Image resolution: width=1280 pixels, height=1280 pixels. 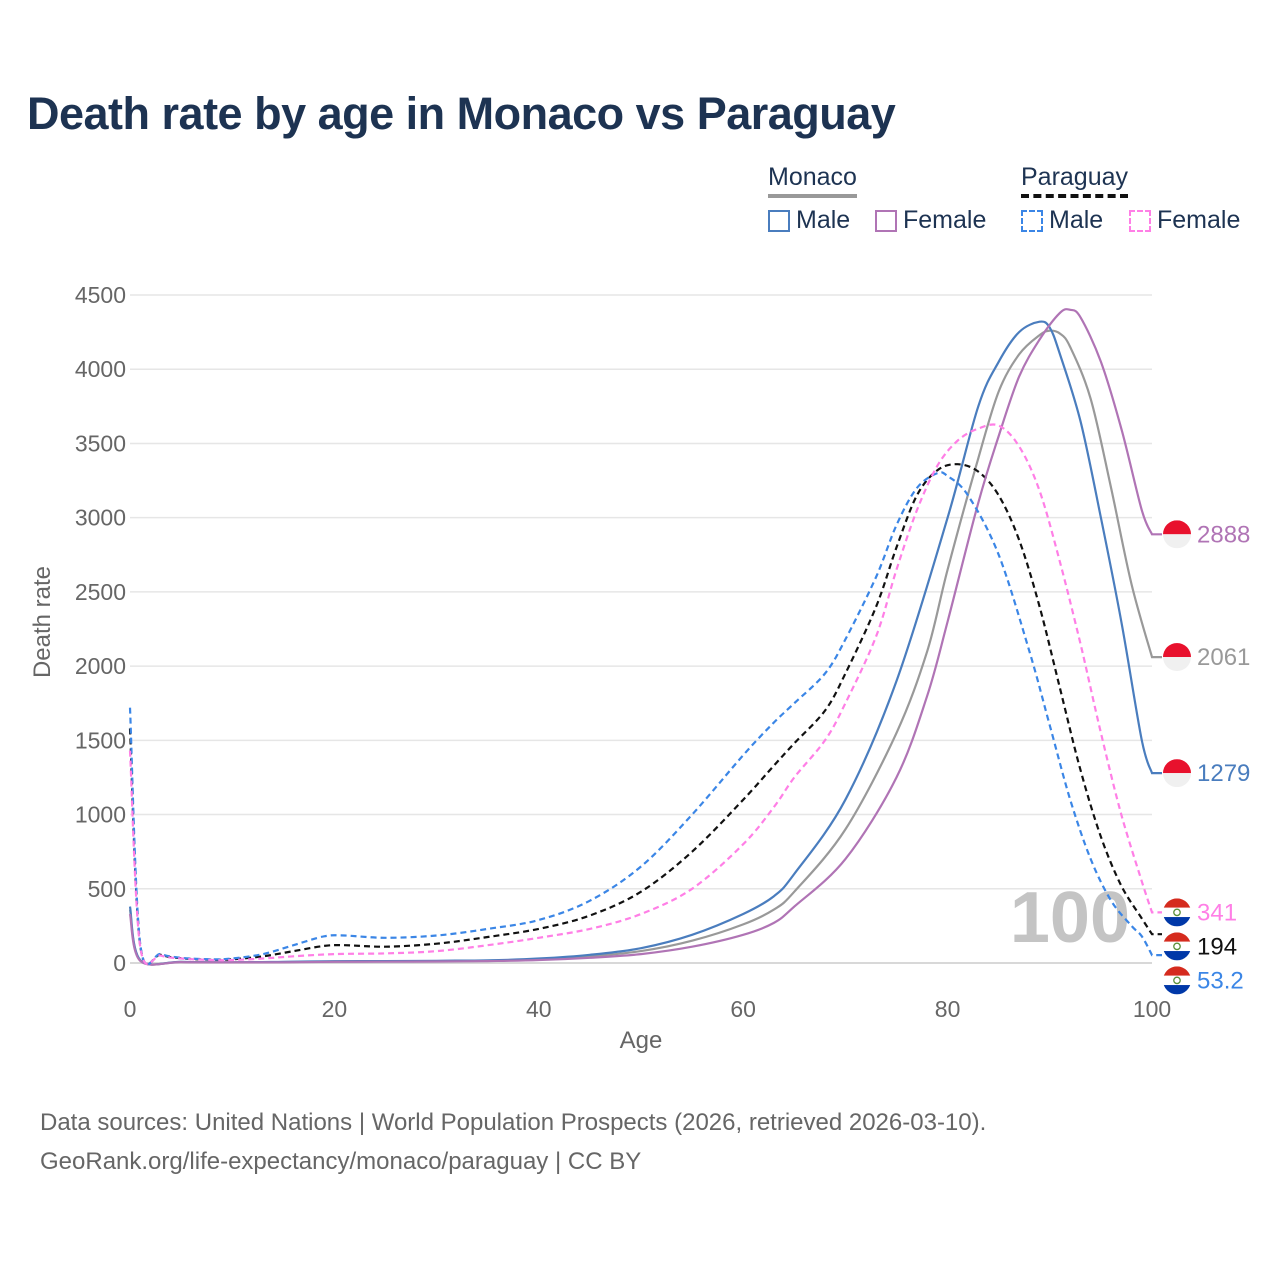 I want to click on end-label-monaco-female: 2888, so click(x=1223, y=534).